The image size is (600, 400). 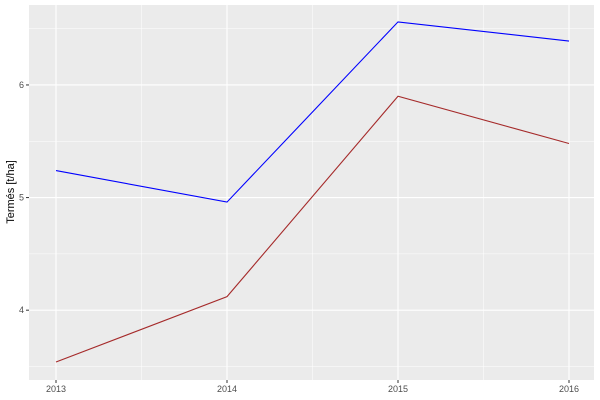 I want to click on x-tick-label: 2015, so click(x=398, y=389).